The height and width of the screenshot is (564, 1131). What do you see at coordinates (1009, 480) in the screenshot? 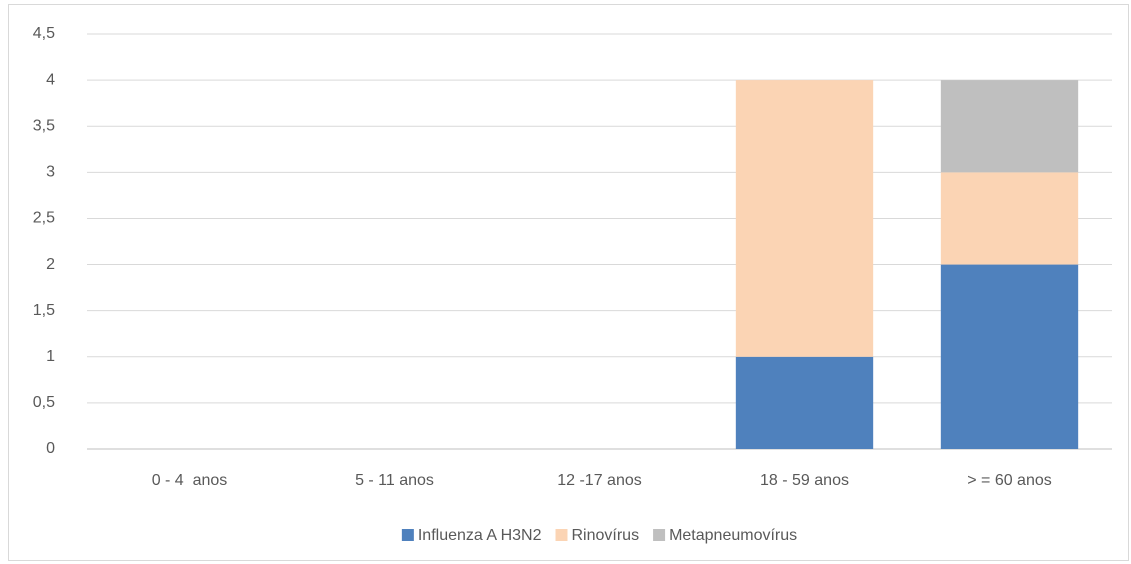
I see `x-tick-label: > = 60 anos` at bounding box center [1009, 480].